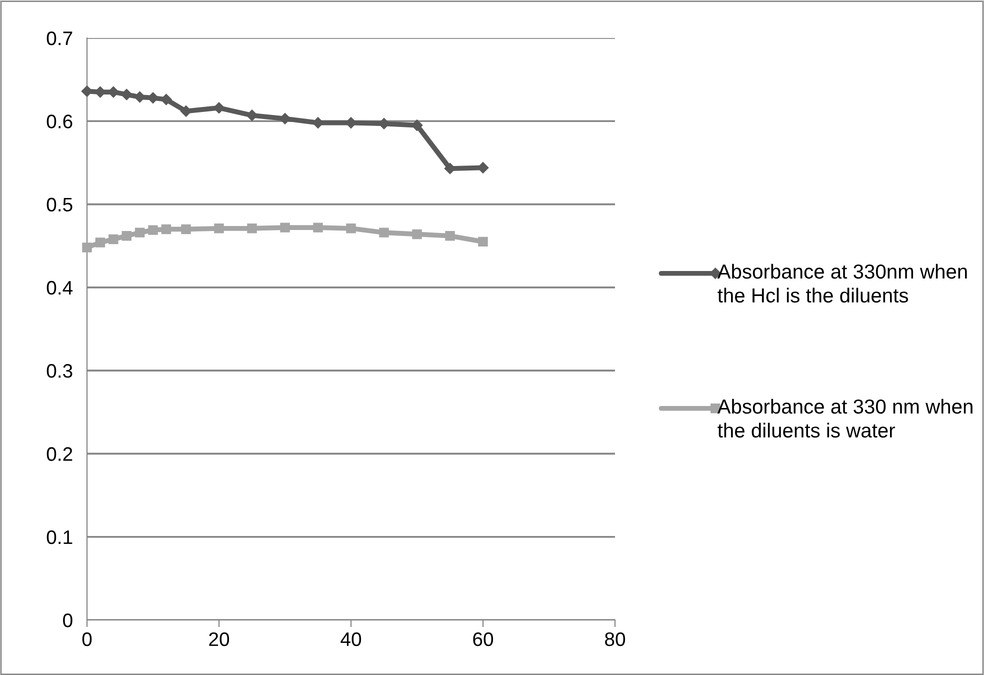 The height and width of the screenshot is (675, 984). Describe the element at coordinates (842, 283) in the screenshot. I see `legend-label: Absorbance at 330nm when the Hcl is the diluents` at that location.